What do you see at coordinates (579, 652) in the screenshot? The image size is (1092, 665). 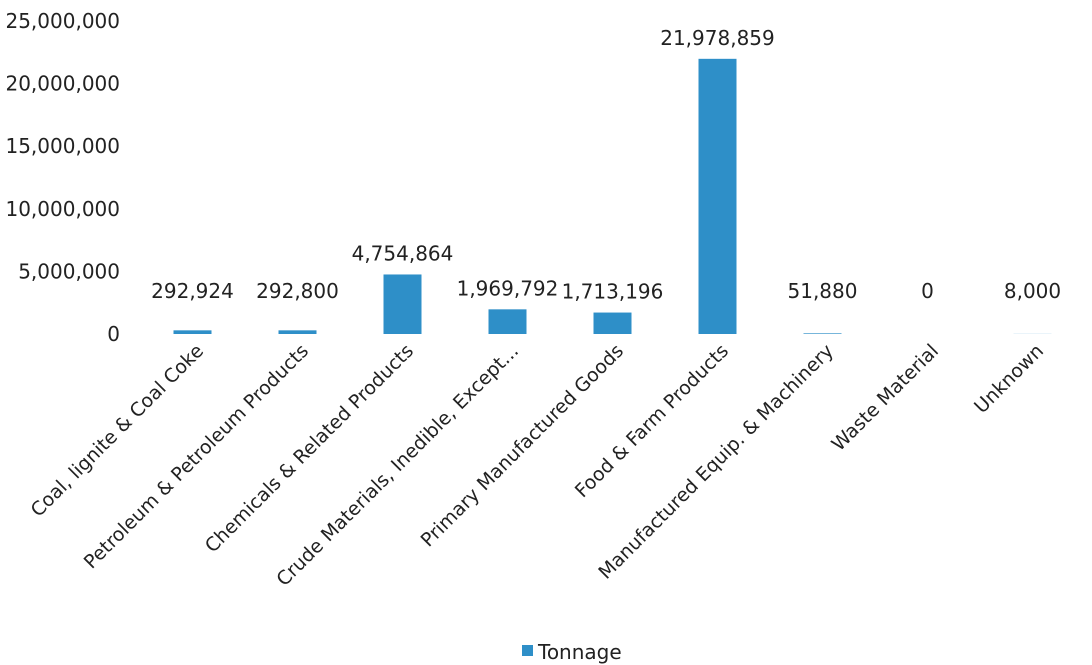 I see `legend-label: Tonnage` at bounding box center [579, 652].